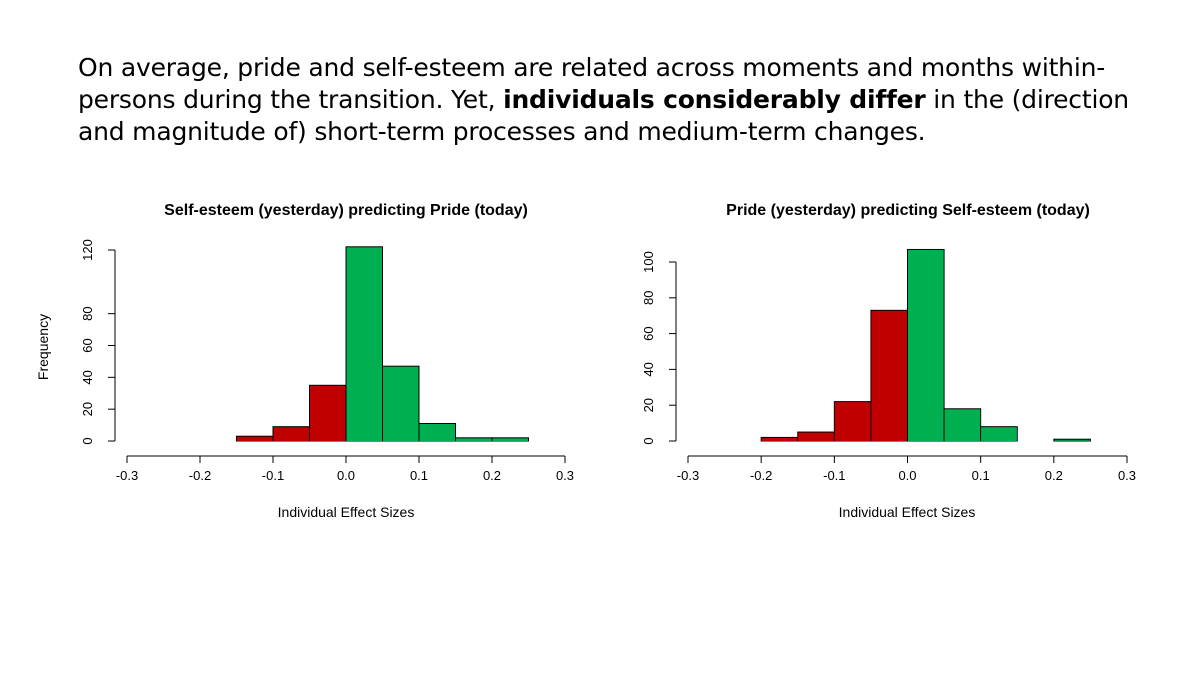  I want to click on chart1-y-tick-label-4: 80, so click(87, 313).